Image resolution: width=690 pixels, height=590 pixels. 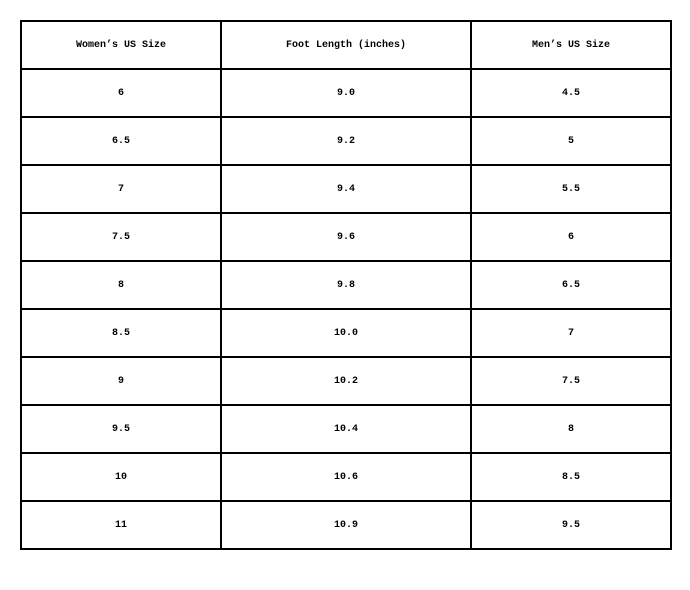 What do you see at coordinates (121, 381) in the screenshot?
I see `table-cell: 9` at bounding box center [121, 381].